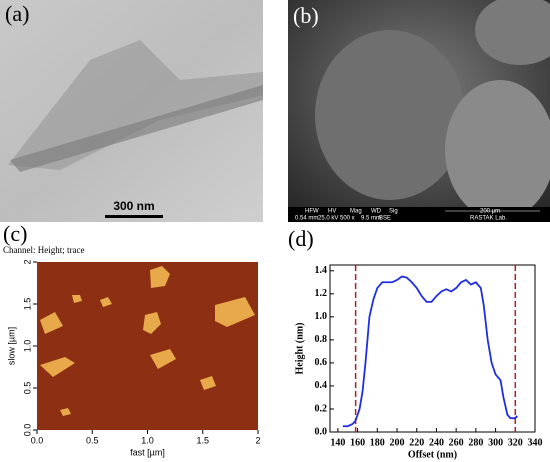 The width and height of the screenshot is (550, 462). What do you see at coordinates (321, 270) in the screenshot?
I see `y-tick-label: 1.4` at bounding box center [321, 270].